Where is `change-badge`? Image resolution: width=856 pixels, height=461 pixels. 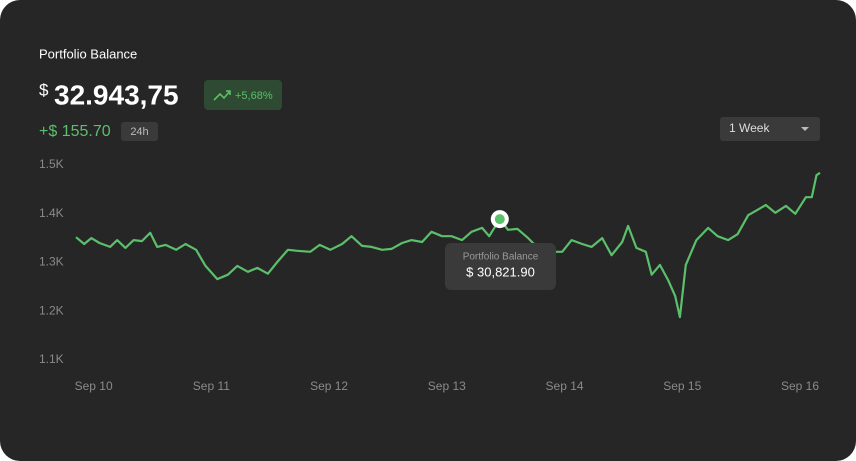 change-badge is located at coordinates (243, 95).